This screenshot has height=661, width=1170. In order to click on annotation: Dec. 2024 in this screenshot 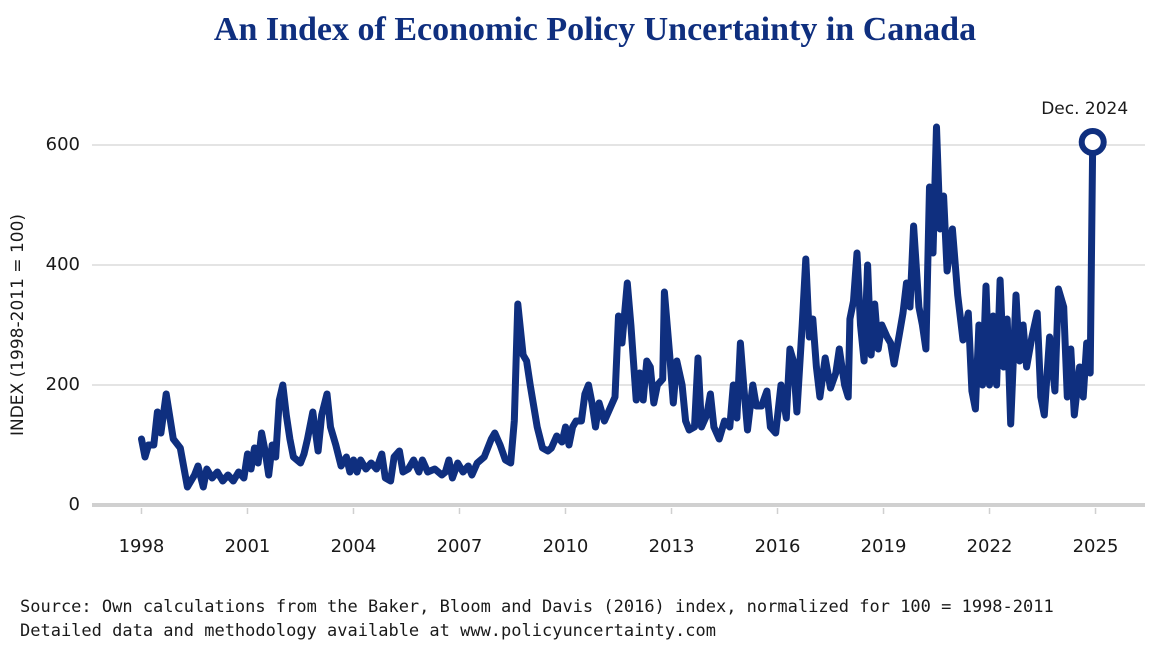, I will do `click(1084, 109)`.